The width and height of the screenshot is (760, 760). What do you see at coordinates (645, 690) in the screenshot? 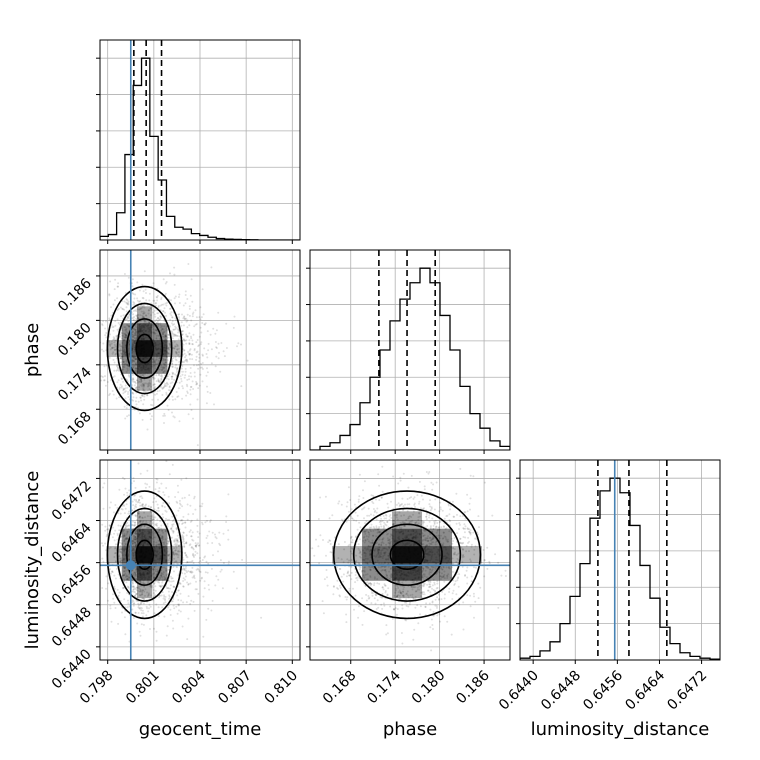
I see `xtick-label-luminosity_distance: 0.6464` at bounding box center [645, 690].